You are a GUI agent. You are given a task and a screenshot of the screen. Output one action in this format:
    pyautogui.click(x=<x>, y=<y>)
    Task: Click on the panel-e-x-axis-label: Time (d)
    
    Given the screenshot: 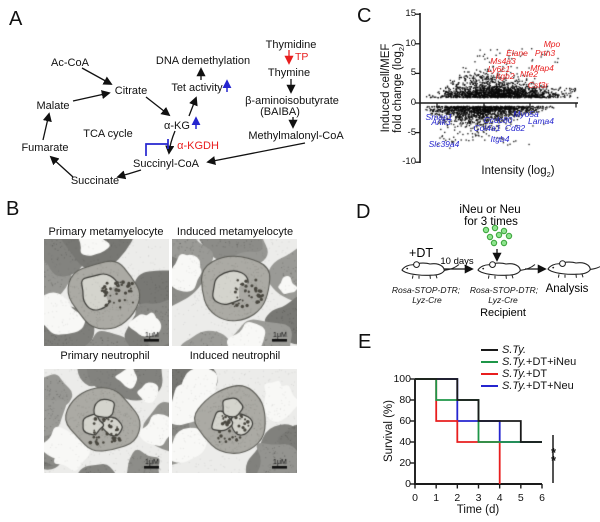 What is the action you would take?
    pyautogui.click(x=478, y=510)
    